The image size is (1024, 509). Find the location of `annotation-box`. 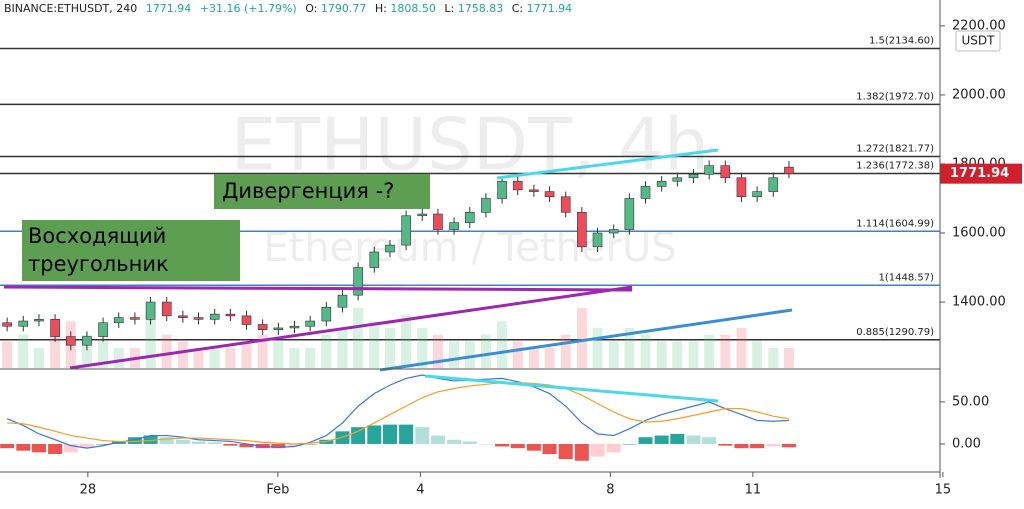

annotation-box is located at coordinates (131, 250).